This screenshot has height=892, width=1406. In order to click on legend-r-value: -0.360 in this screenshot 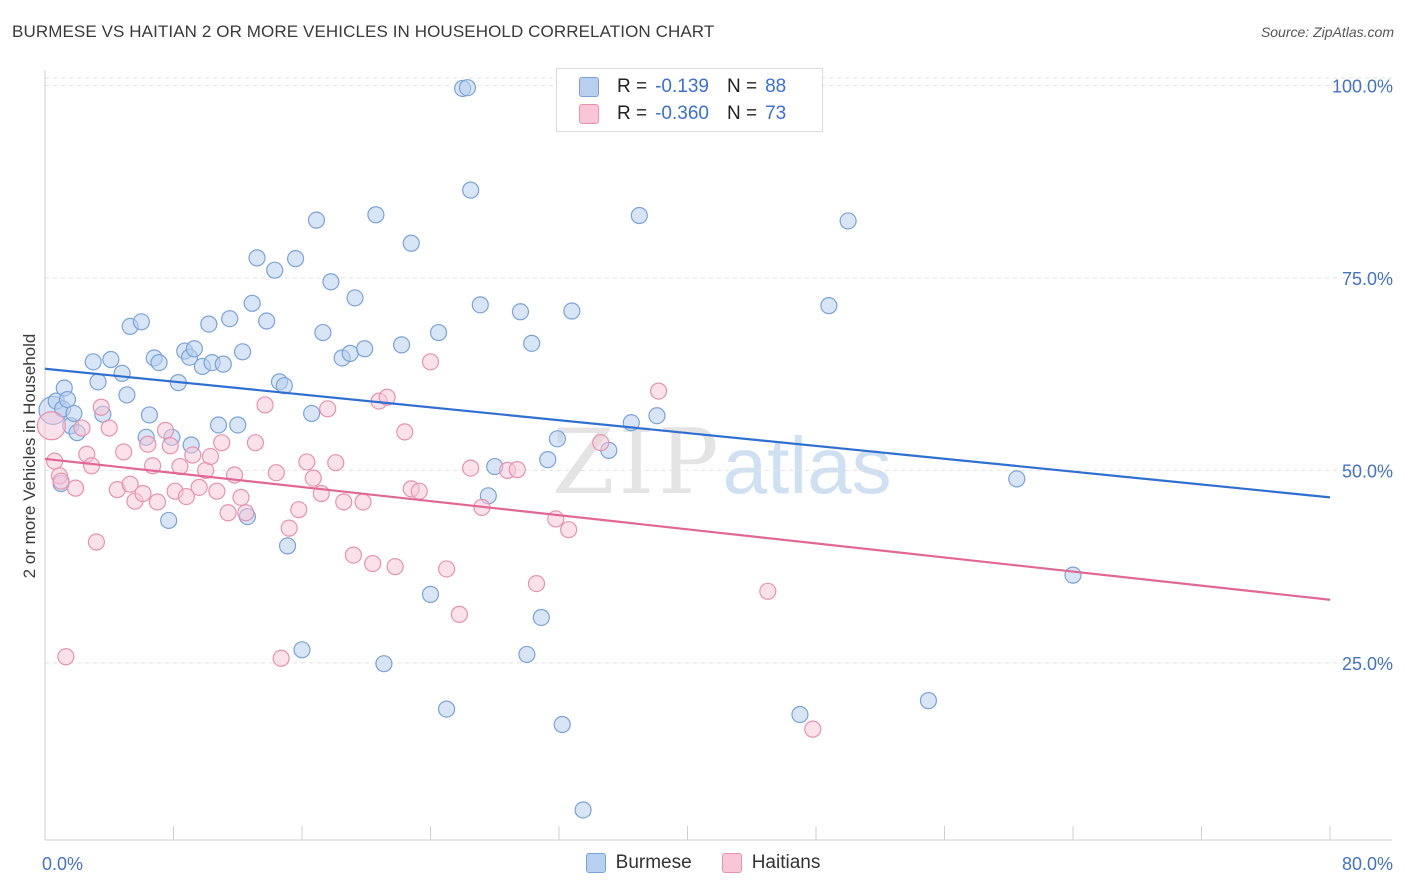, I will do `click(682, 113)`.